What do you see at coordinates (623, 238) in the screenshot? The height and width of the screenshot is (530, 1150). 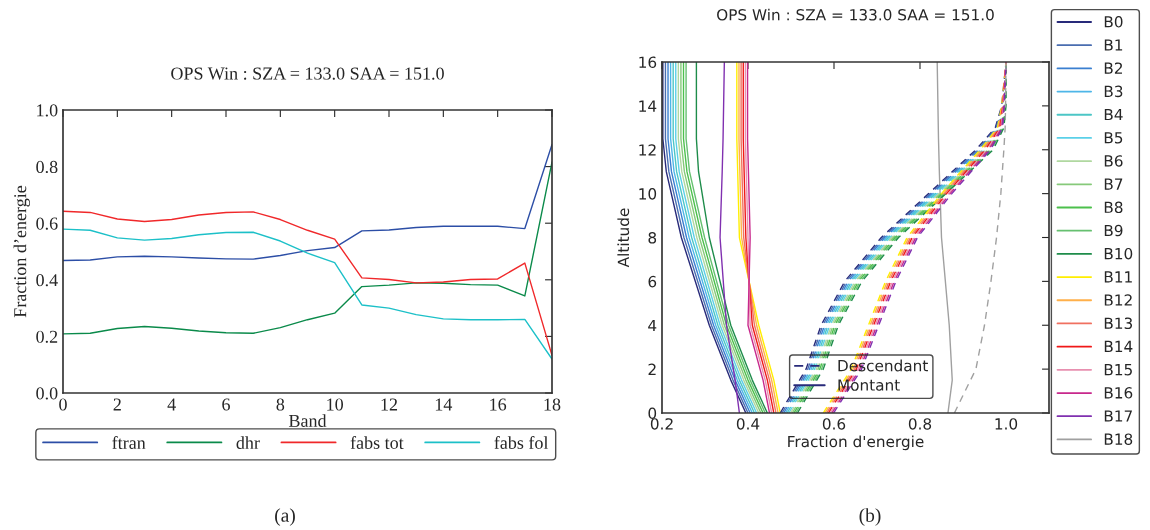 I see `y-axis-title: Altitude` at bounding box center [623, 238].